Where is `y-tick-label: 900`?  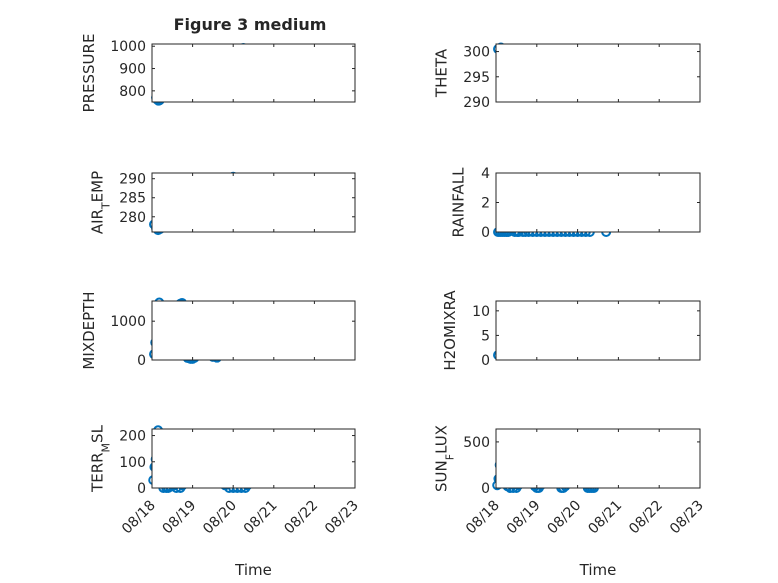 y-tick-label: 900 is located at coordinates (132, 70).